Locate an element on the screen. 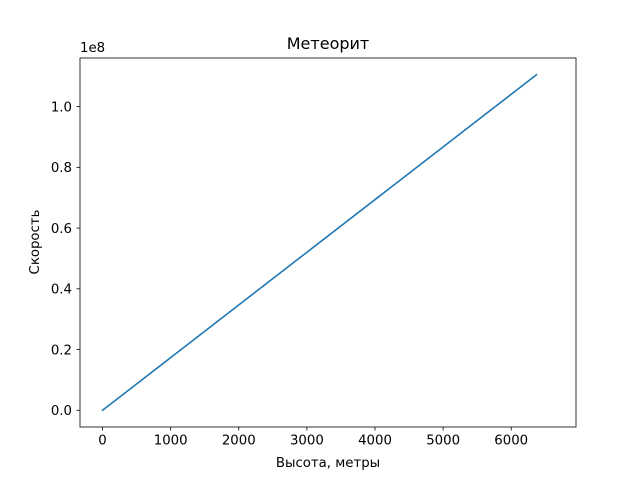  y-axis-offset-label: 1e8 is located at coordinates (92, 48).